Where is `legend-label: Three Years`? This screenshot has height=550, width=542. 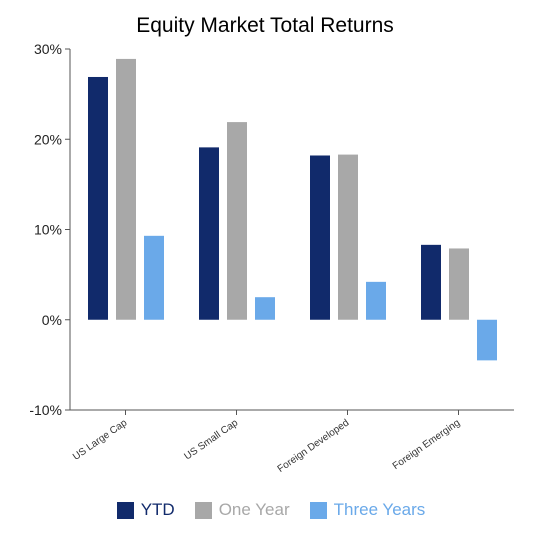
legend-label: Three Years is located at coordinates (379, 509).